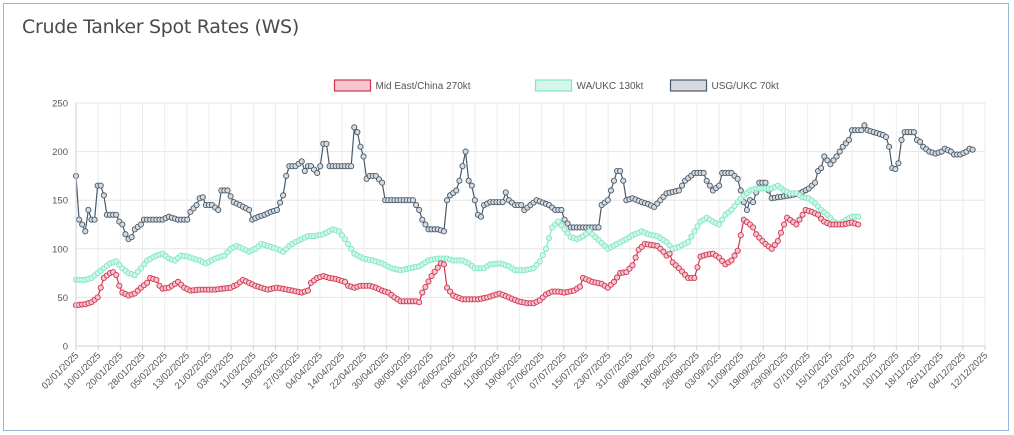 This screenshot has height=435, width=1014. What do you see at coordinates (65, 347) in the screenshot?
I see `y-tick-label: 0` at bounding box center [65, 347].